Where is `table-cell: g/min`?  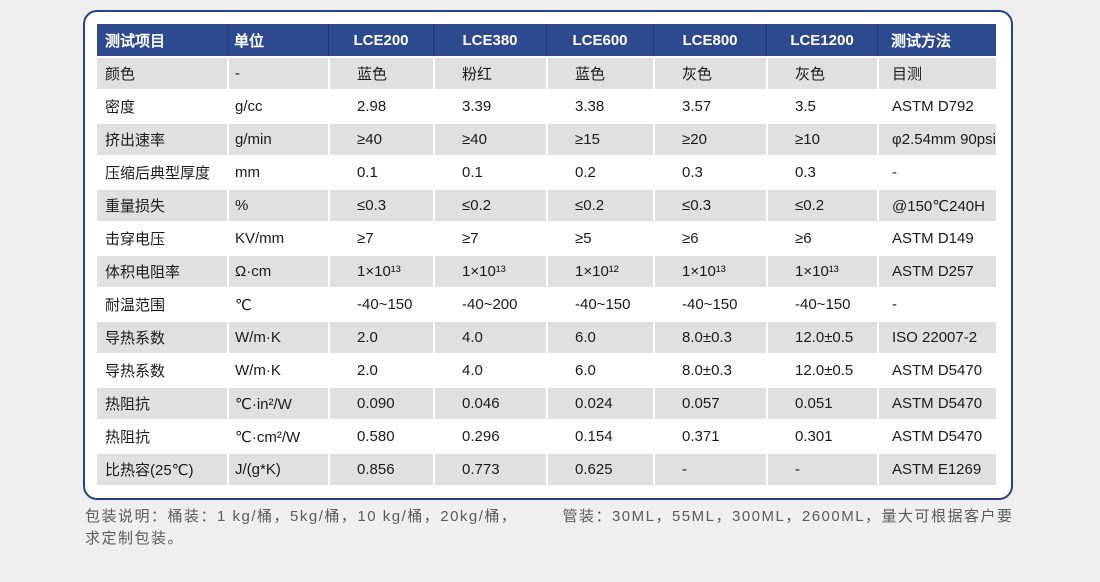
table-cell: g/min is located at coordinates (277, 138).